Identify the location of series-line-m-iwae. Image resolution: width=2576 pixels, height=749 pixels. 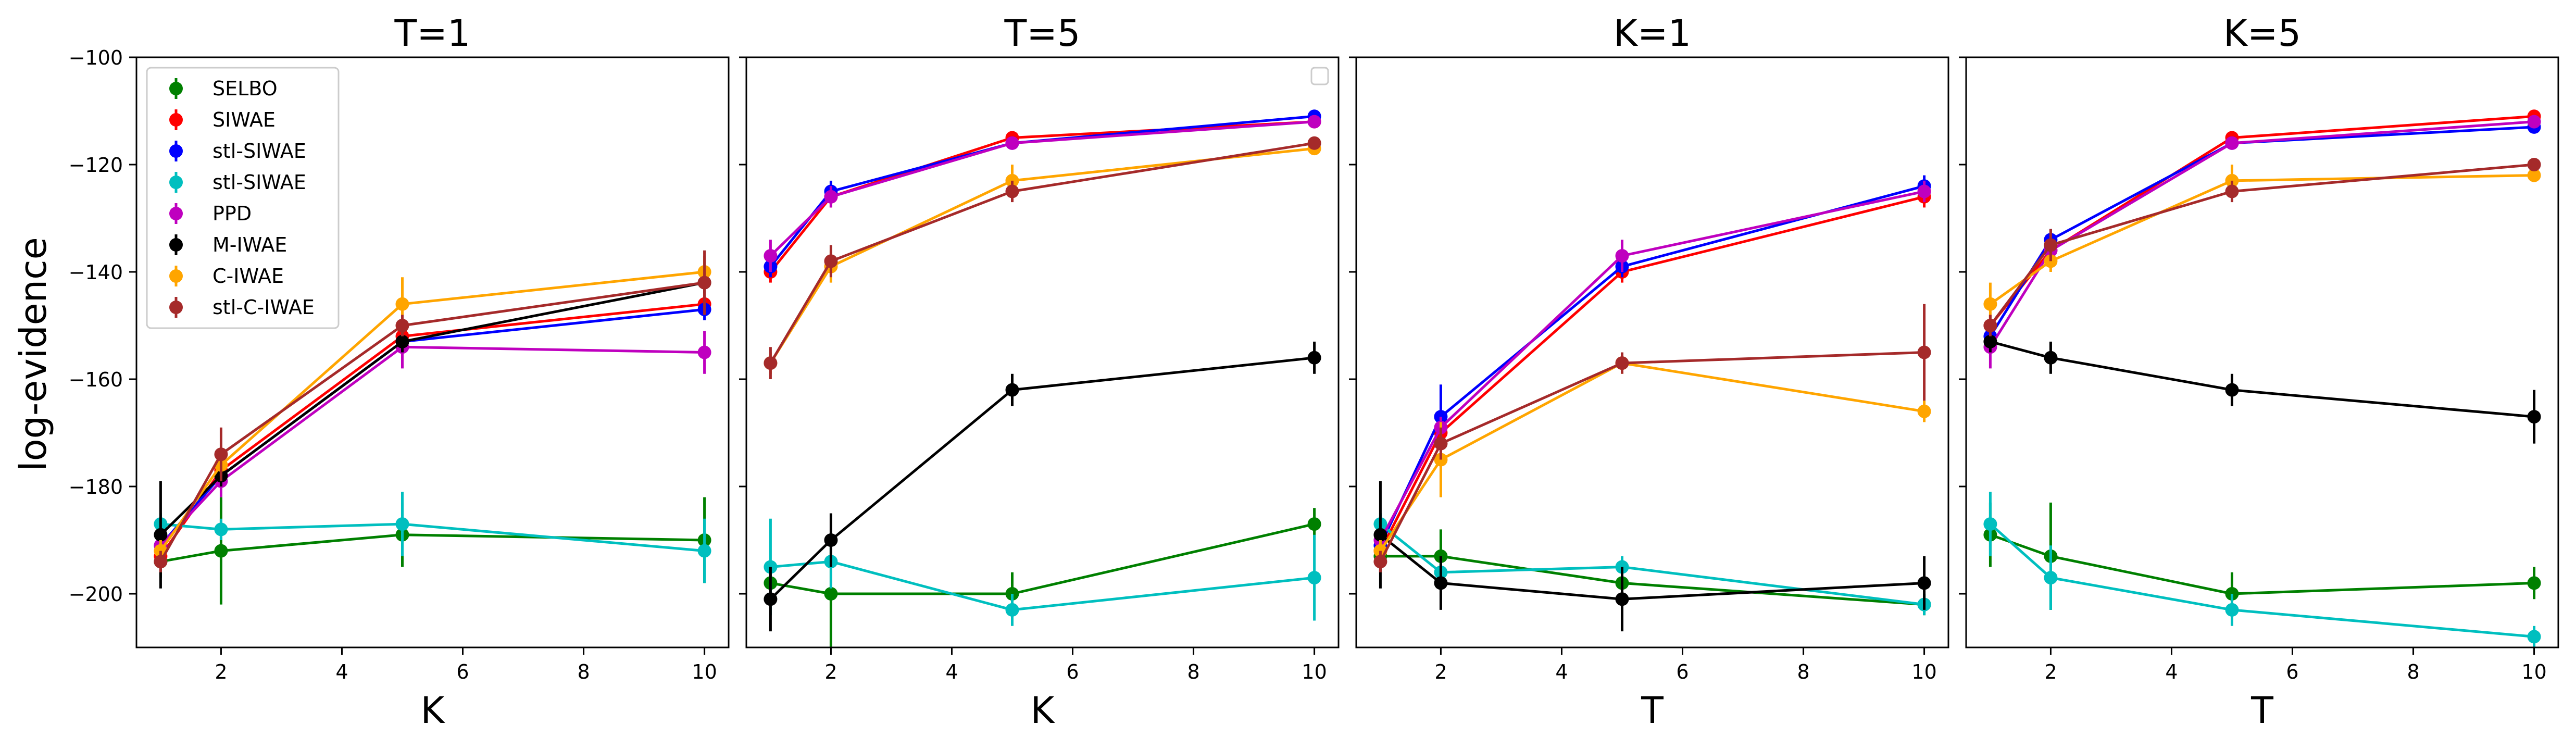
(2262, 379).